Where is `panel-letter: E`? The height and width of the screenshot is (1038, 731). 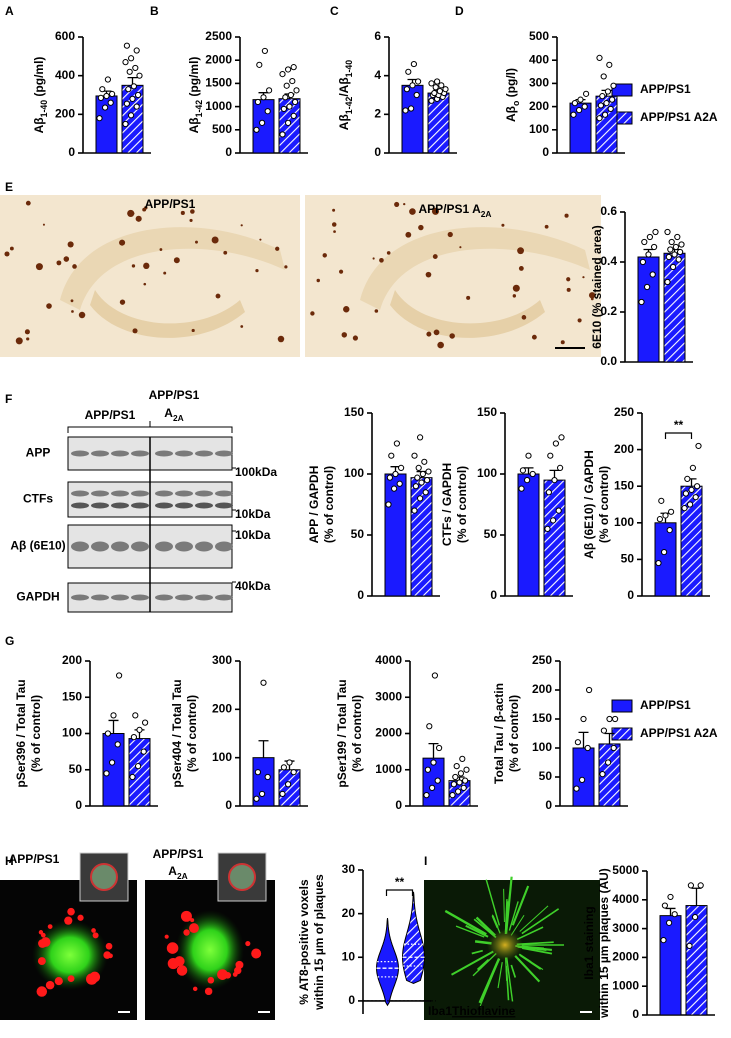
panel-letter: E is located at coordinates (9, 187).